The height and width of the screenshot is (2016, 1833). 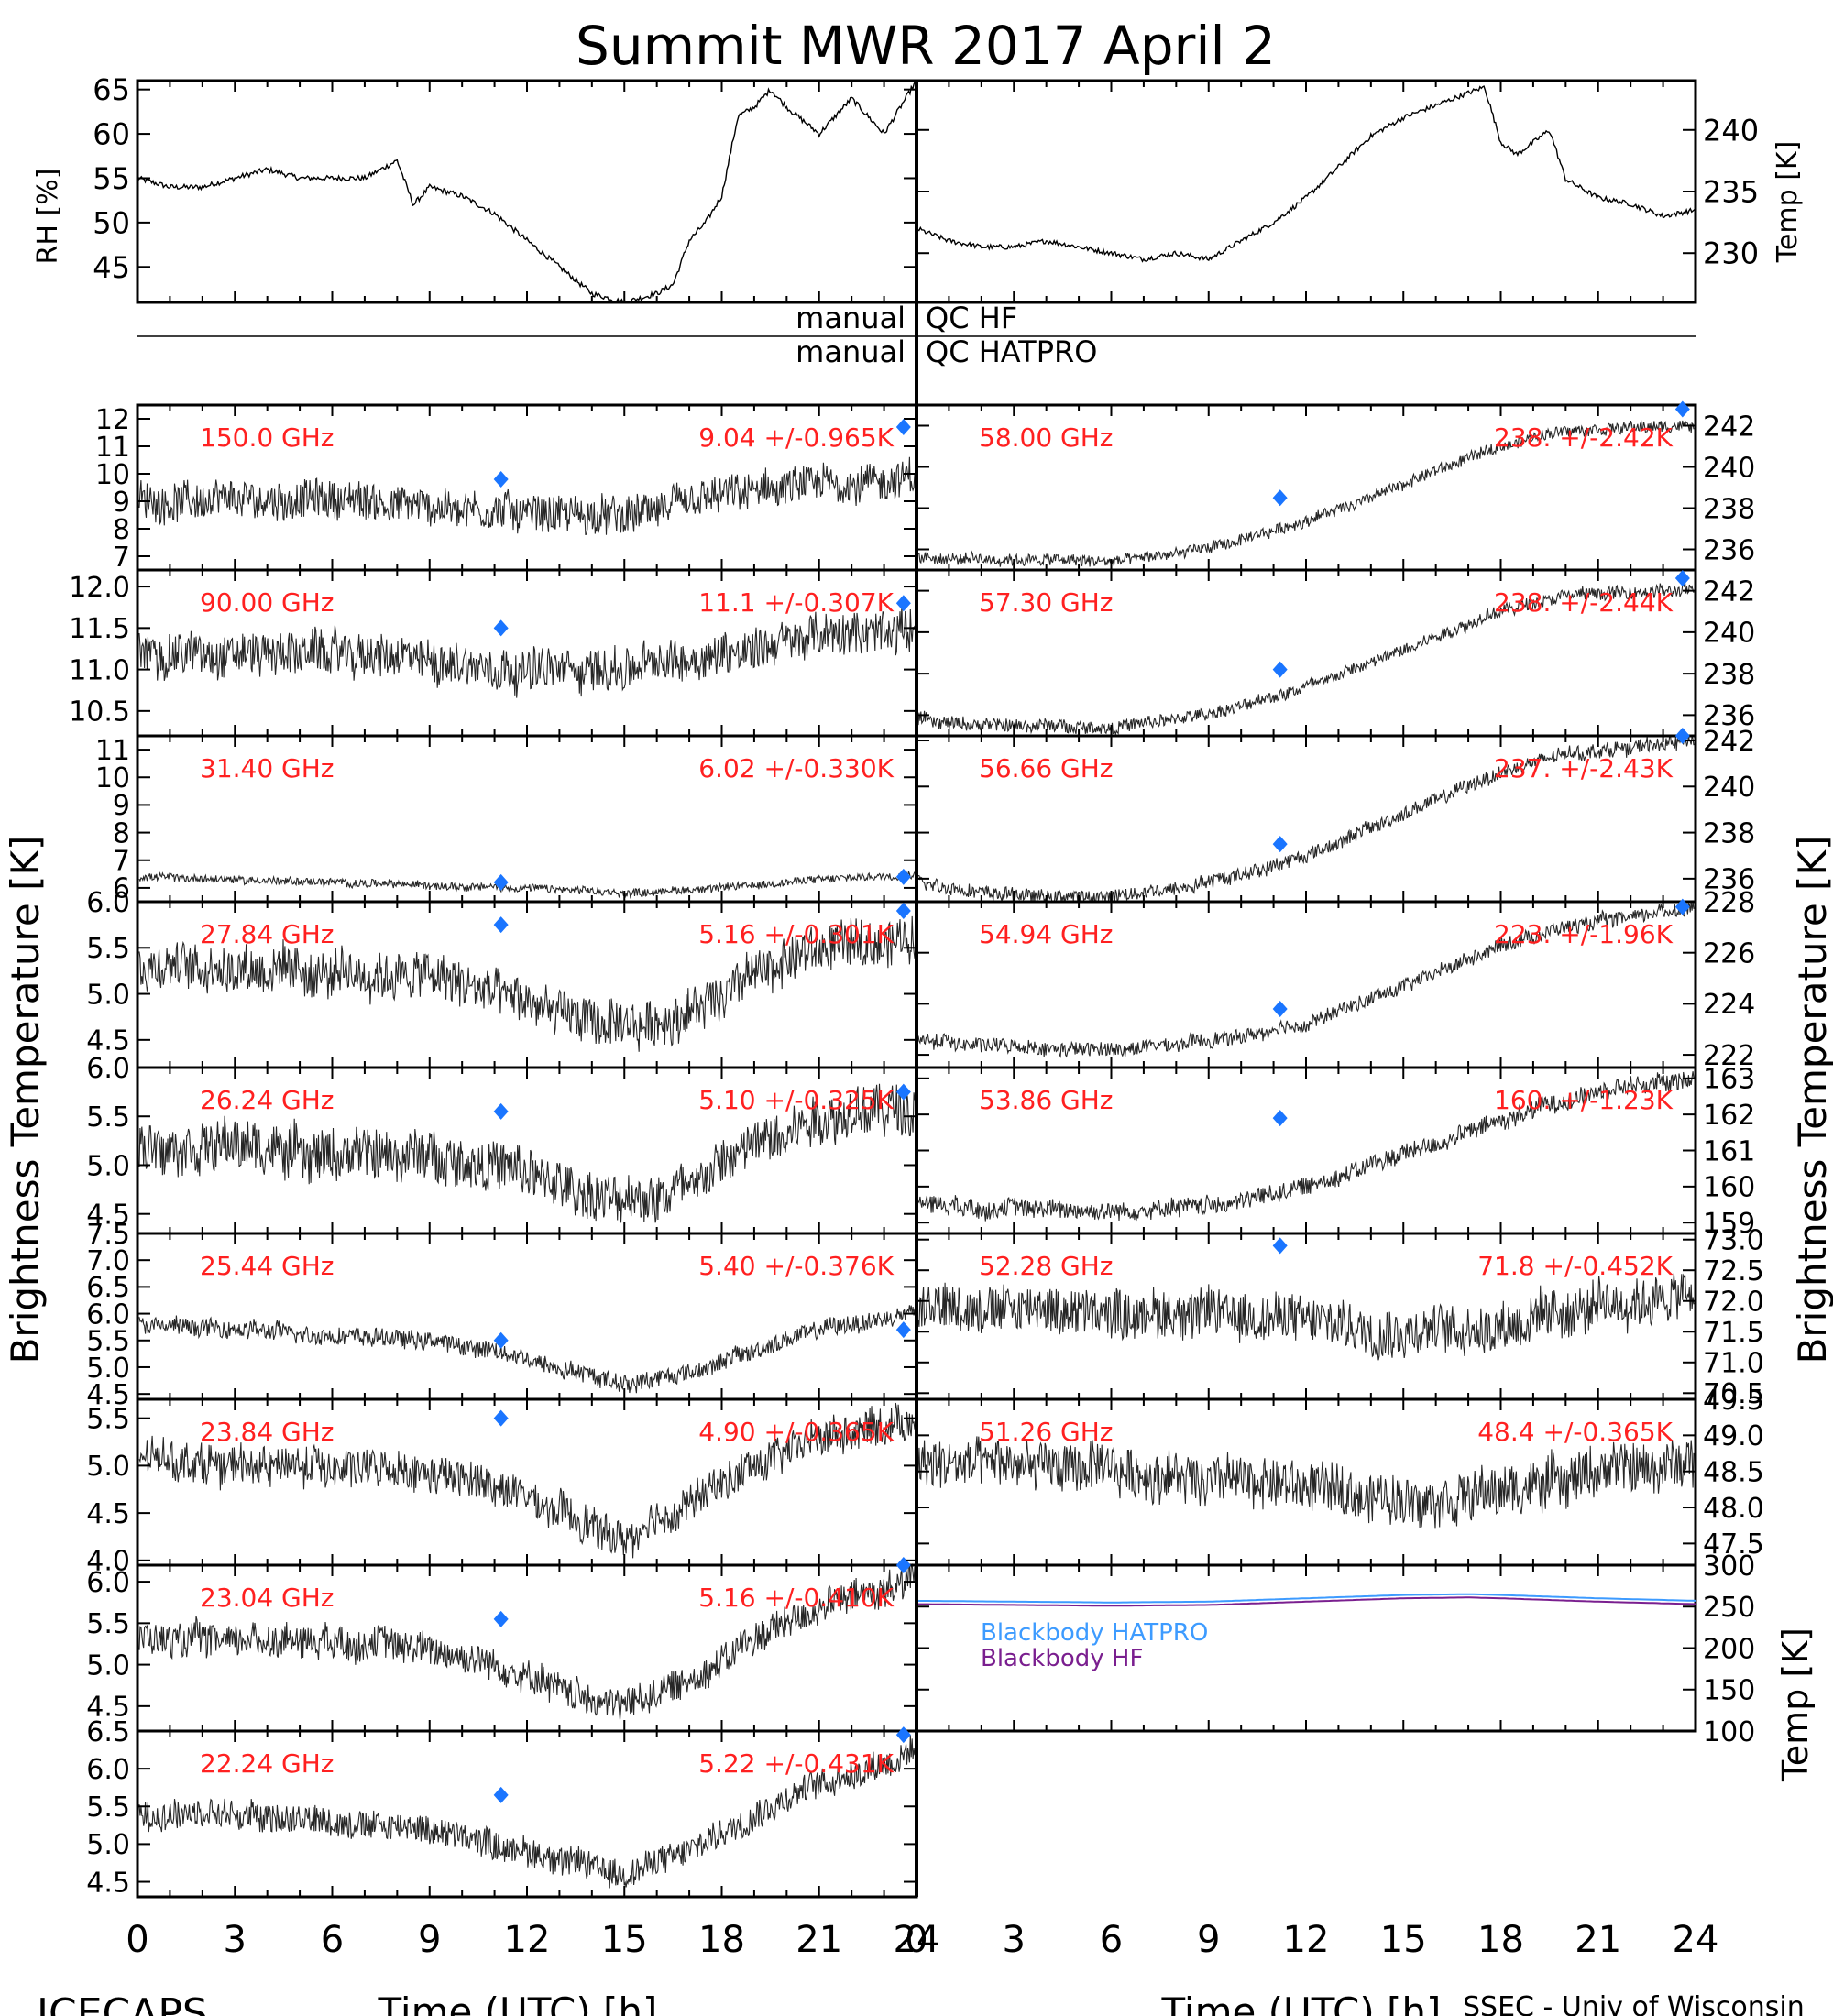 I want to click on rh-panel-frame, so click(x=527, y=191).